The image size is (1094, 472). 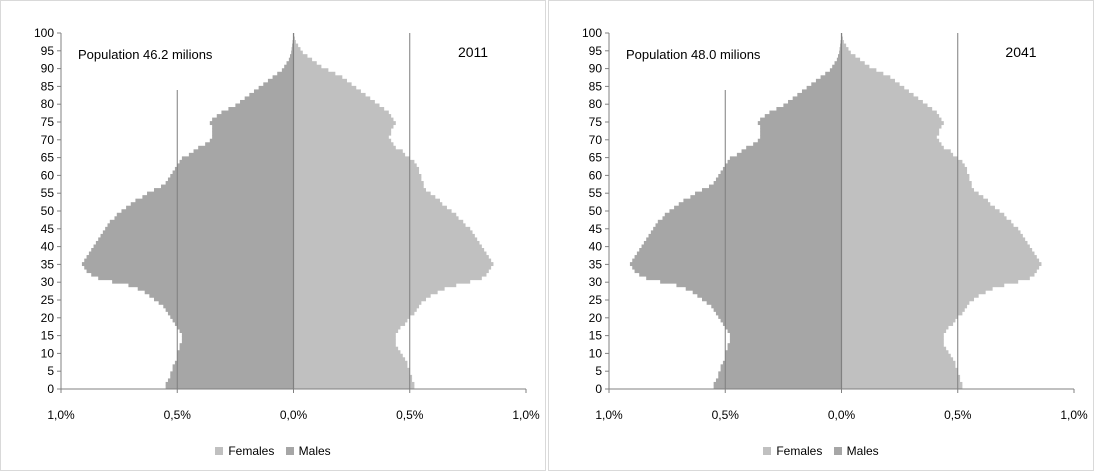 I want to click on population-annotation: Population 48.0 milions, so click(x=693, y=54).